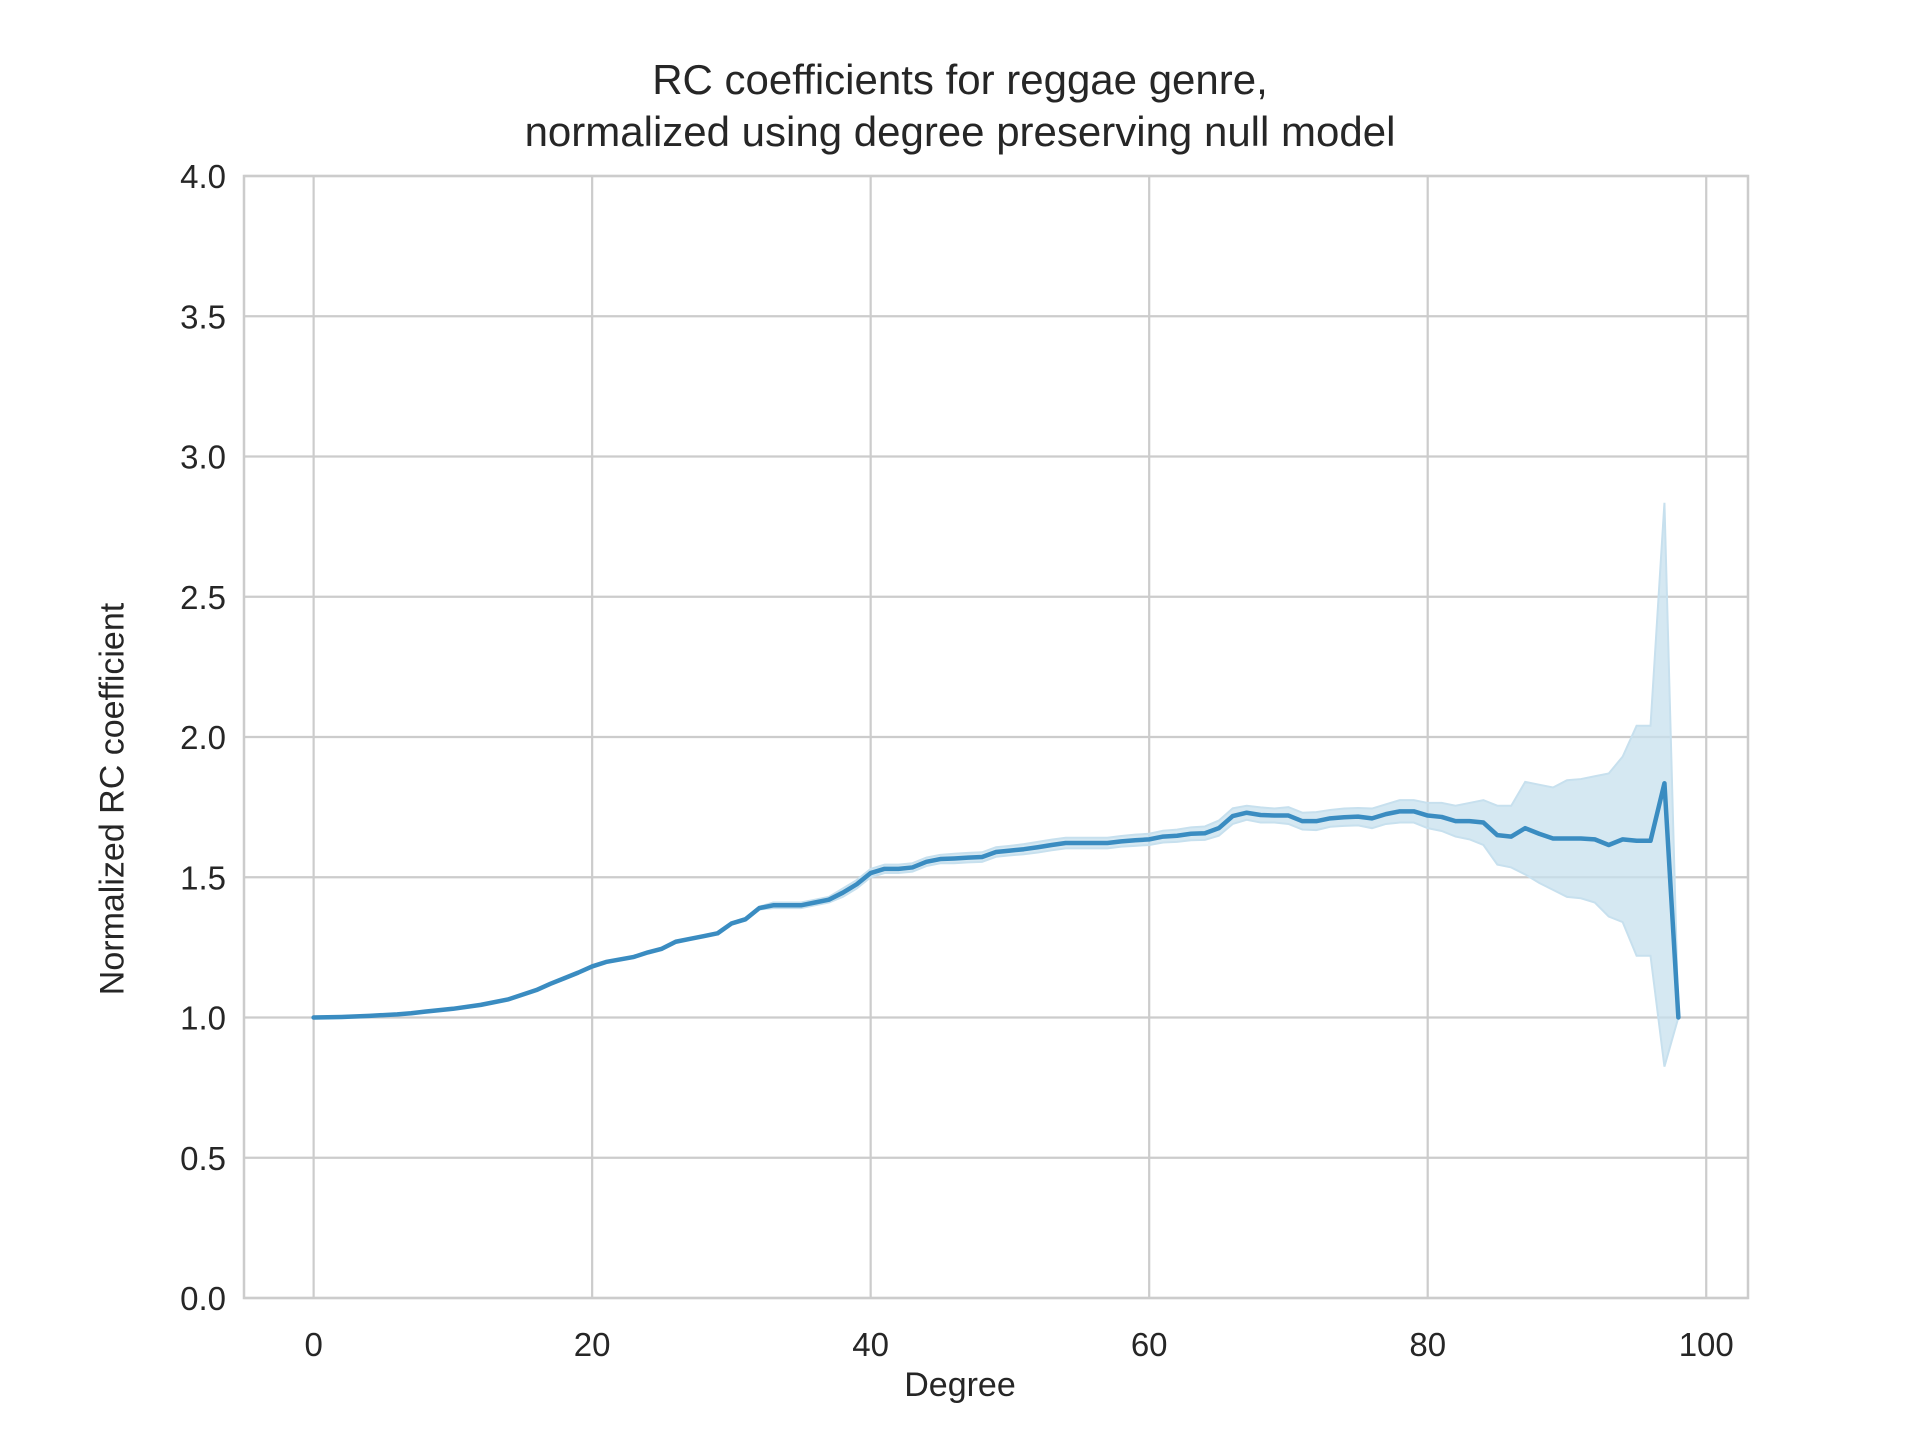 This screenshot has width=1920, height=1440. What do you see at coordinates (870, 1344) in the screenshot?
I see `x-tick-label: 40` at bounding box center [870, 1344].